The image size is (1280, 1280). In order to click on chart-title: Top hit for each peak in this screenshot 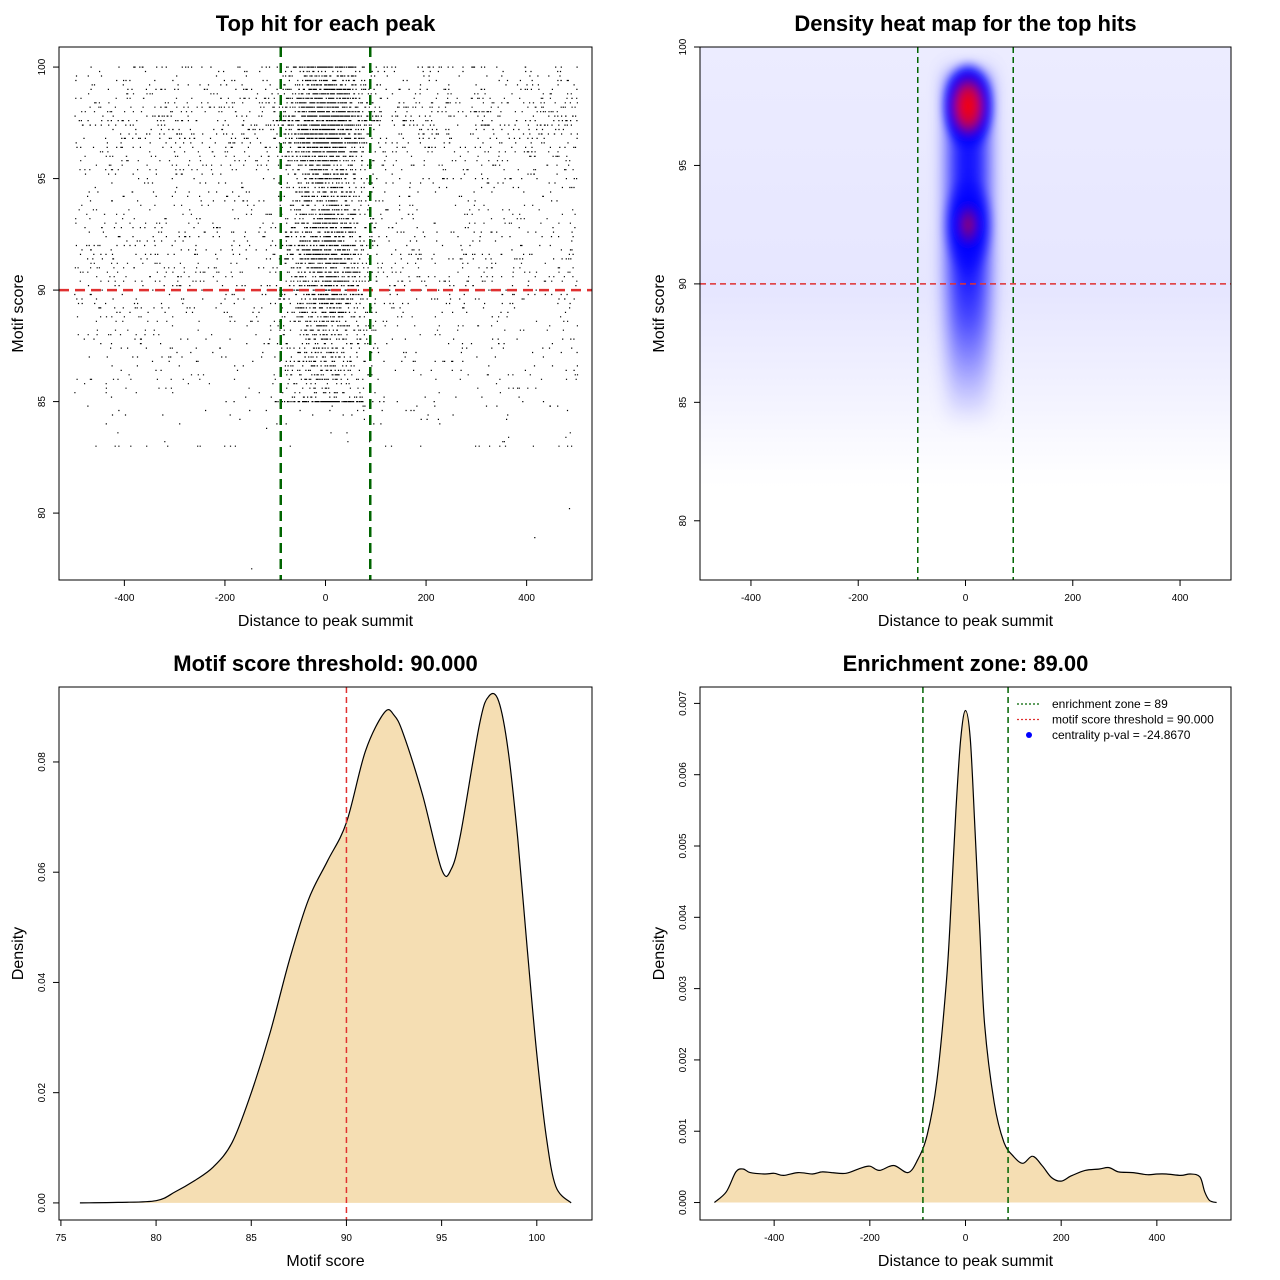, I will do `click(326, 23)`.